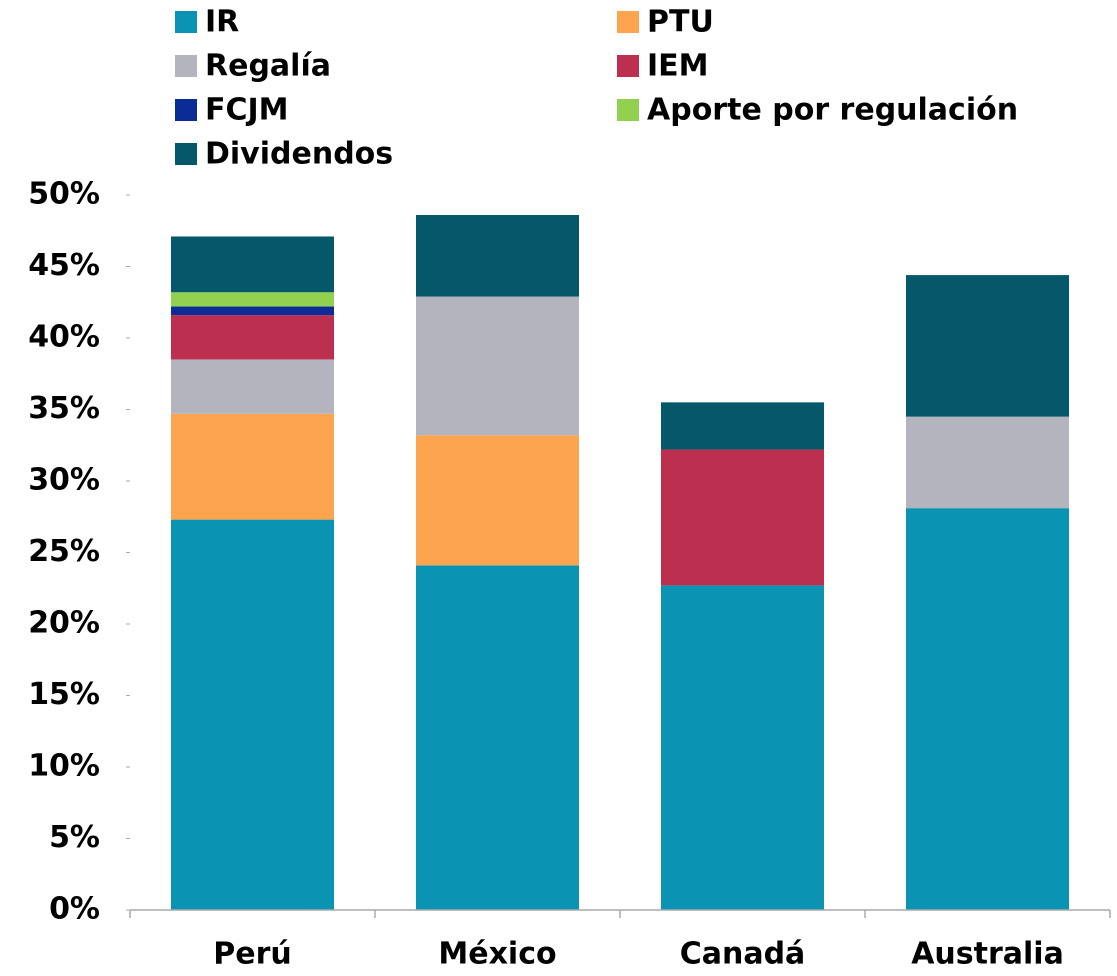 The width and height of the screenshot is (1117, 976). What do you see at coordinates (678, 66) in the screenshot?
I see `legend-label: IEM` at bounding box center [678, 66].